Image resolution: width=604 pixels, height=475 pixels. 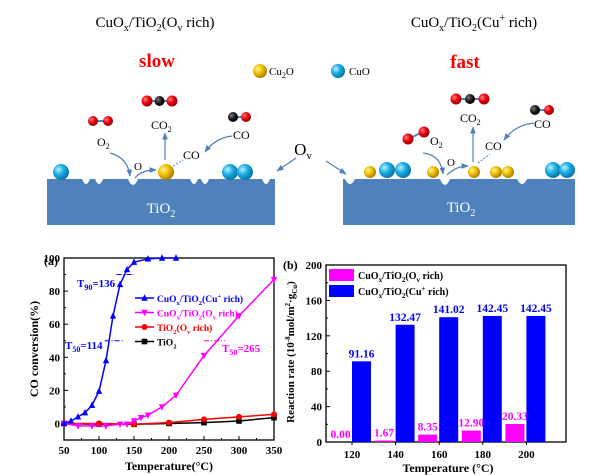 What do you see at coordinates (161, 210) in the screenshot?
I see `tio2-label-left: TiO2` at bounding box center [161, 210].